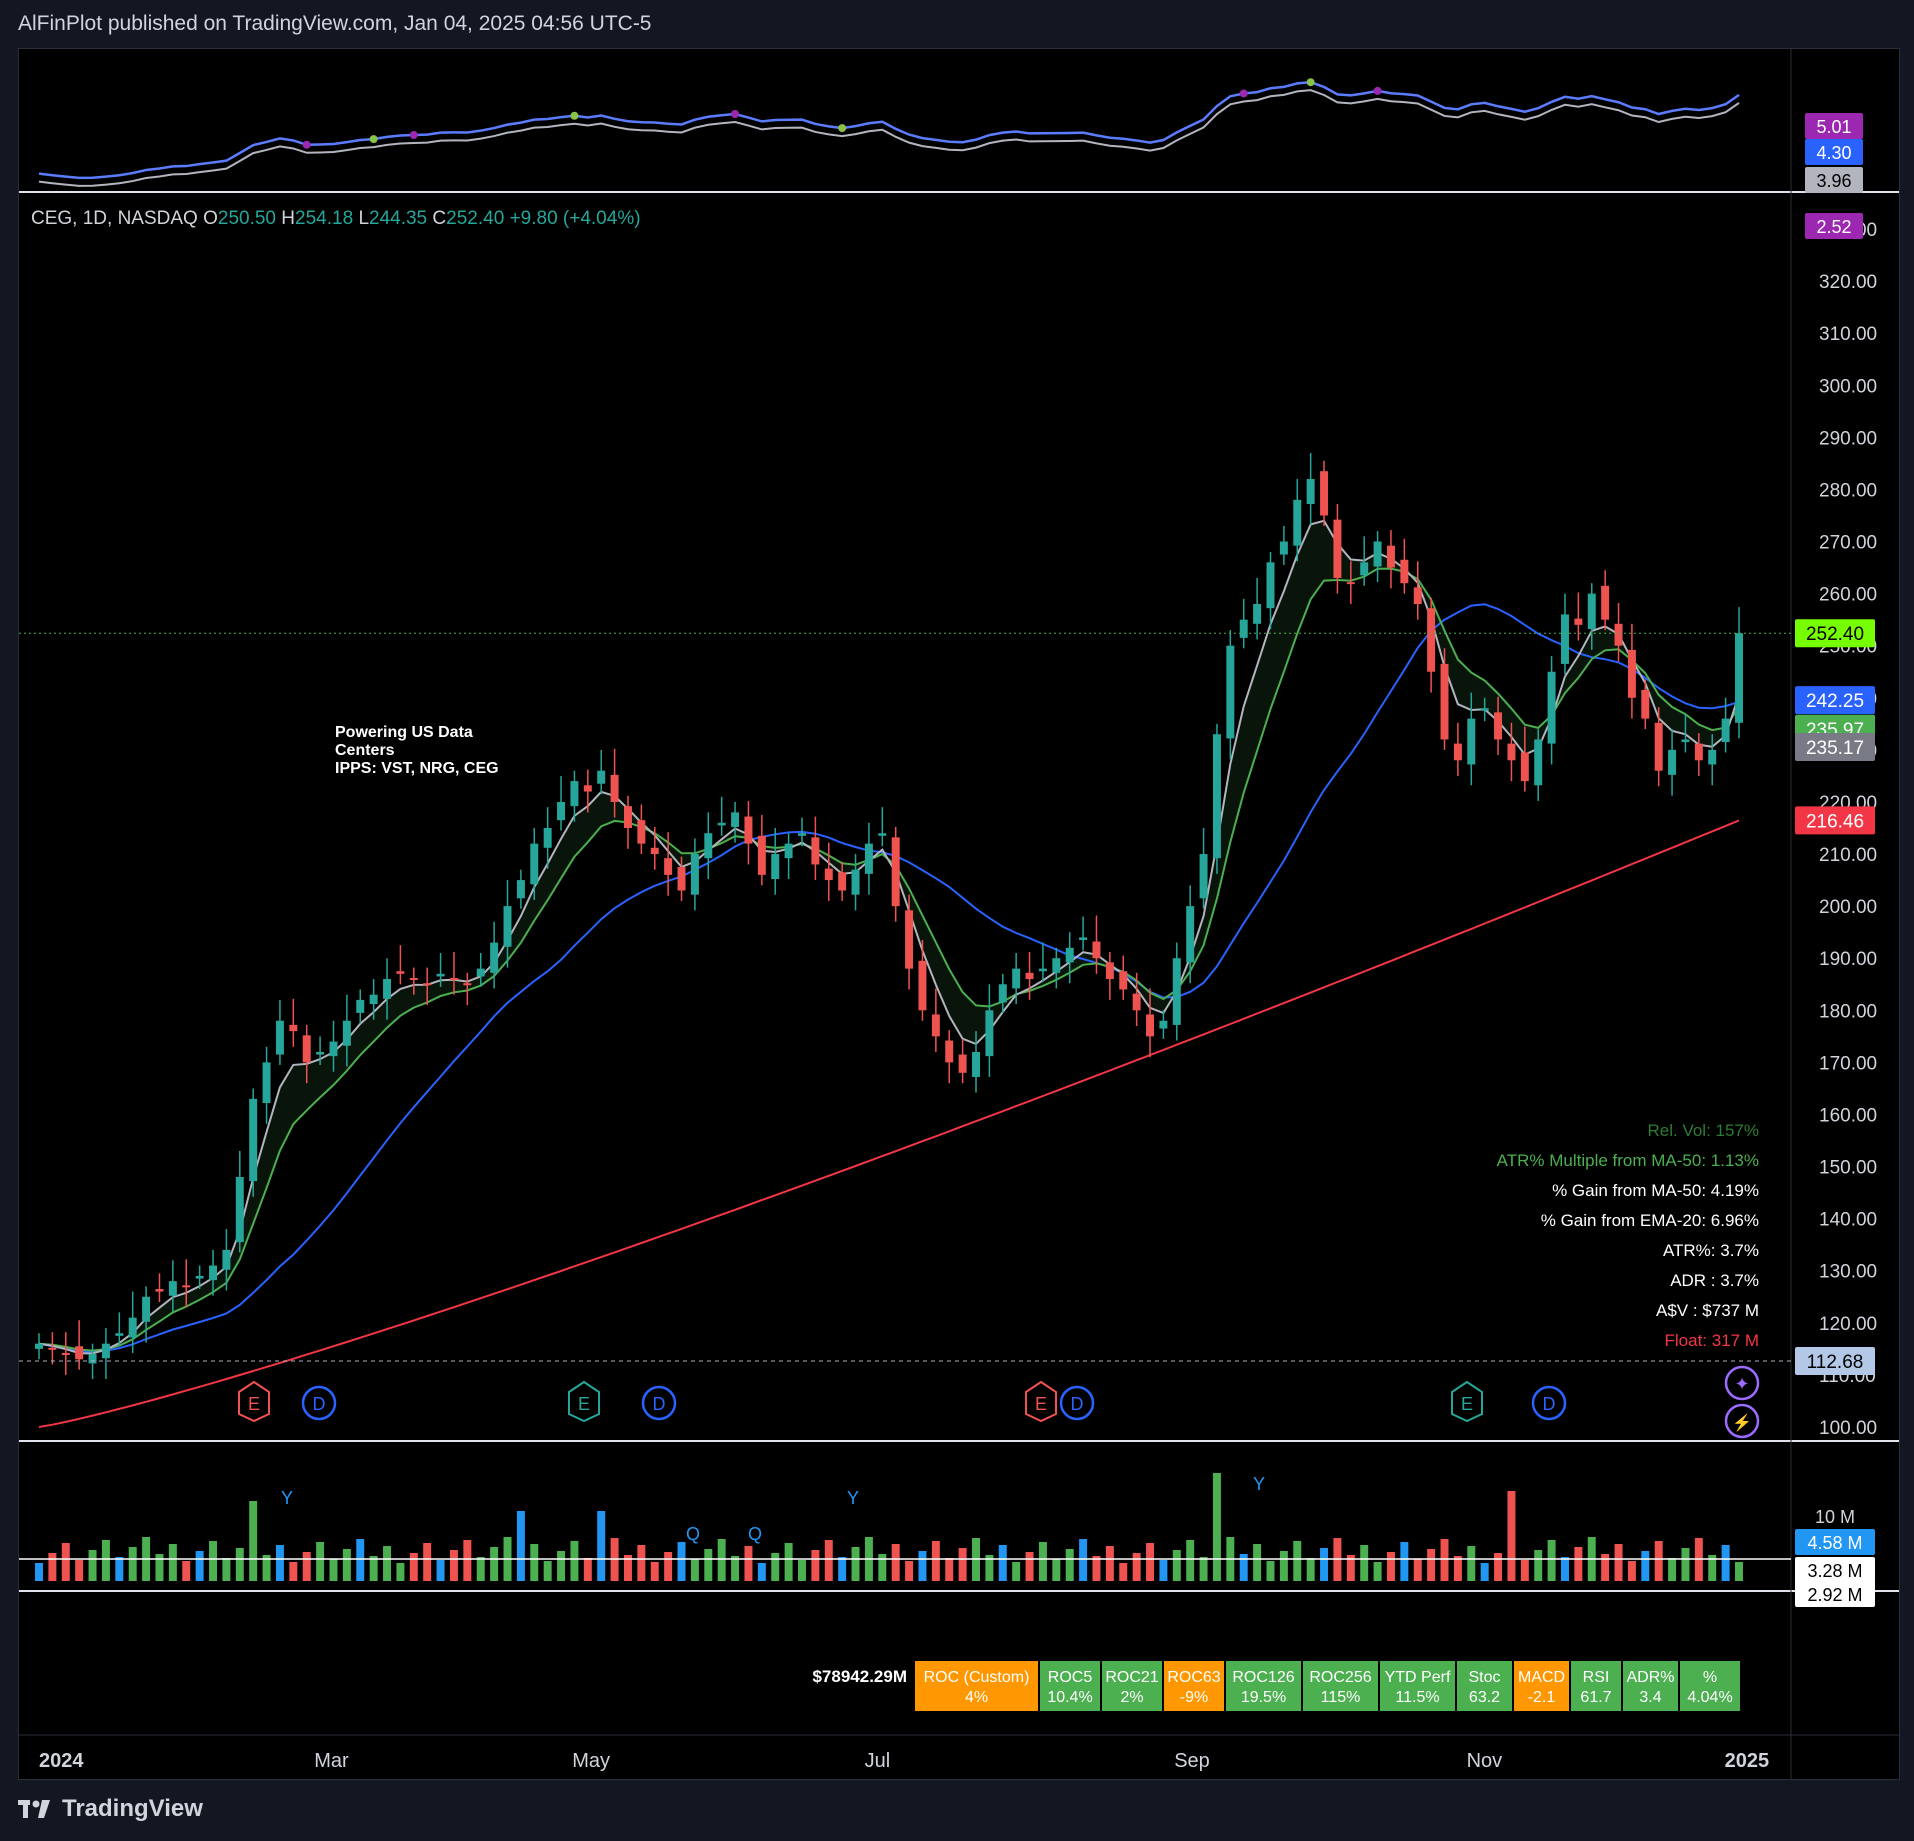 The width and height of the screenshot is (1914, 1841). Describe the element at coordinates (400, 218) in the screenshot. I see `legend-part: 244.35` at that location.